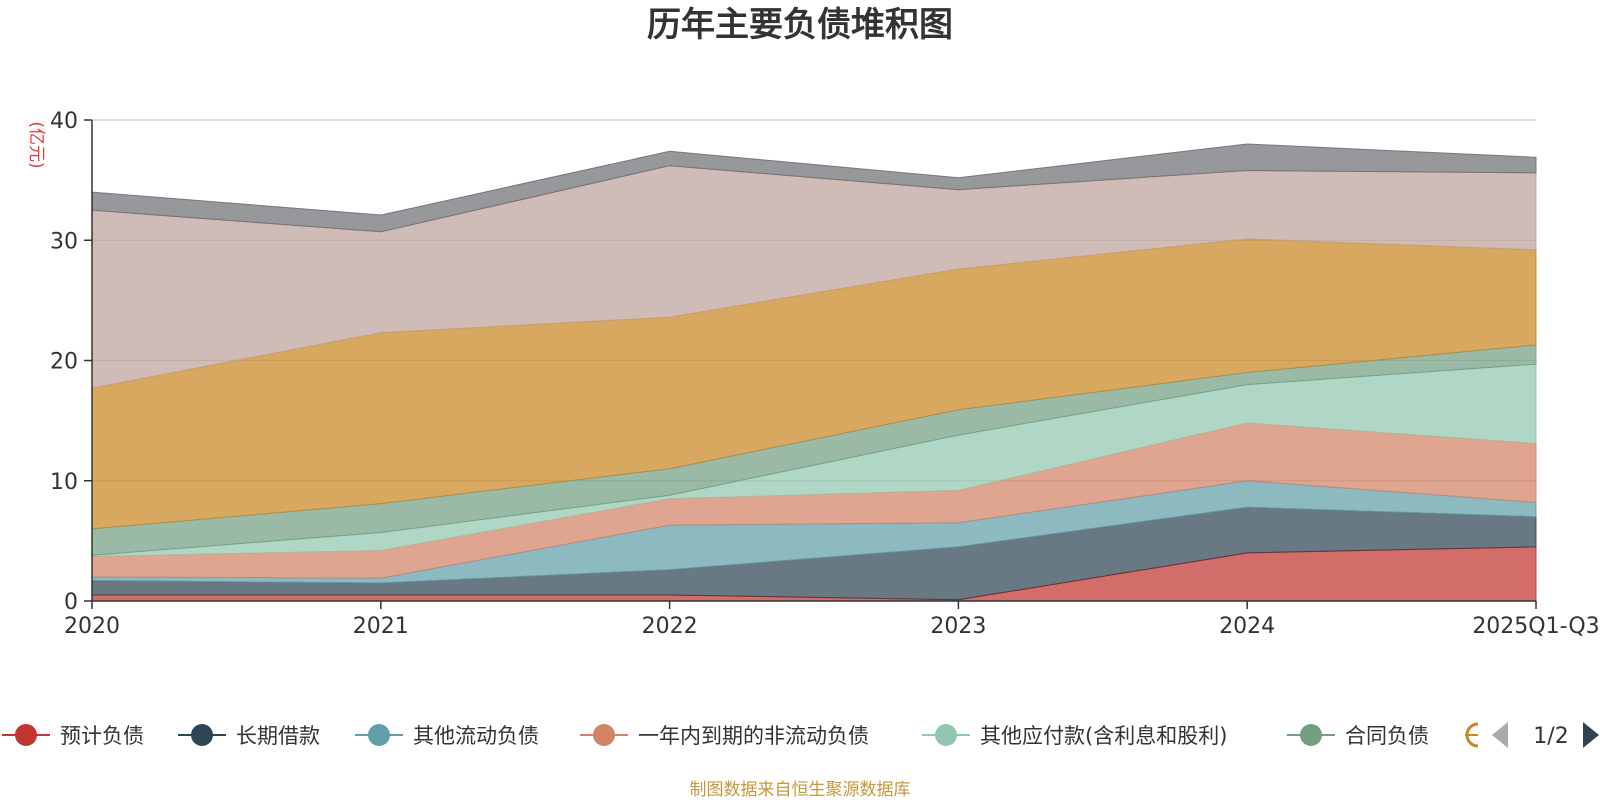 This screenshot has width=1600, height=800. I want to click on y-tick-labels: 0 10 20 30 40, so click(64, 362).